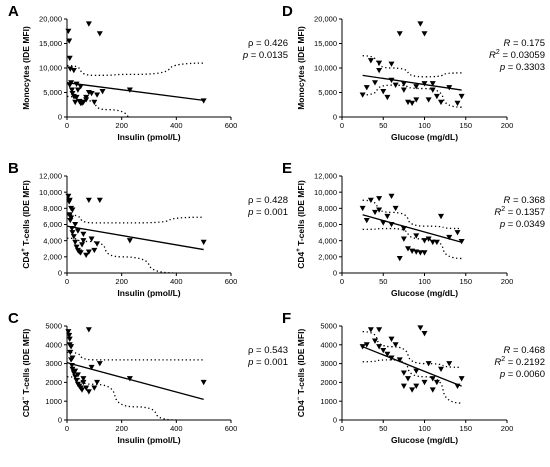  I want to click on stat-line: R2 = 0.03059, so click(517, 55).